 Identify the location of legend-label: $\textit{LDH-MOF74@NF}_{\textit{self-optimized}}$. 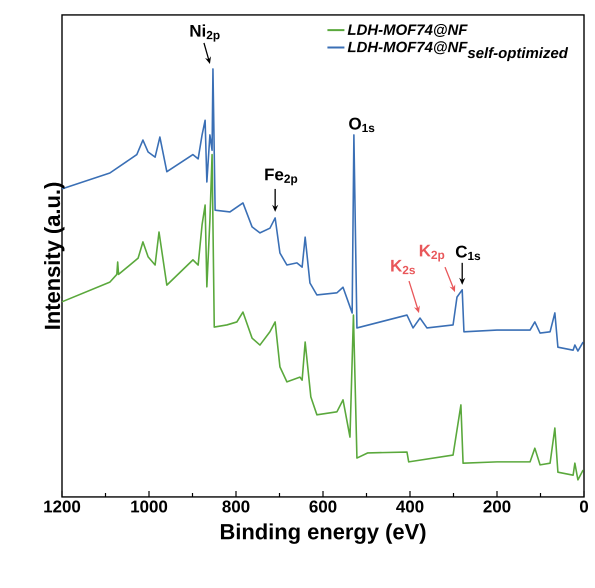
(458, 51).